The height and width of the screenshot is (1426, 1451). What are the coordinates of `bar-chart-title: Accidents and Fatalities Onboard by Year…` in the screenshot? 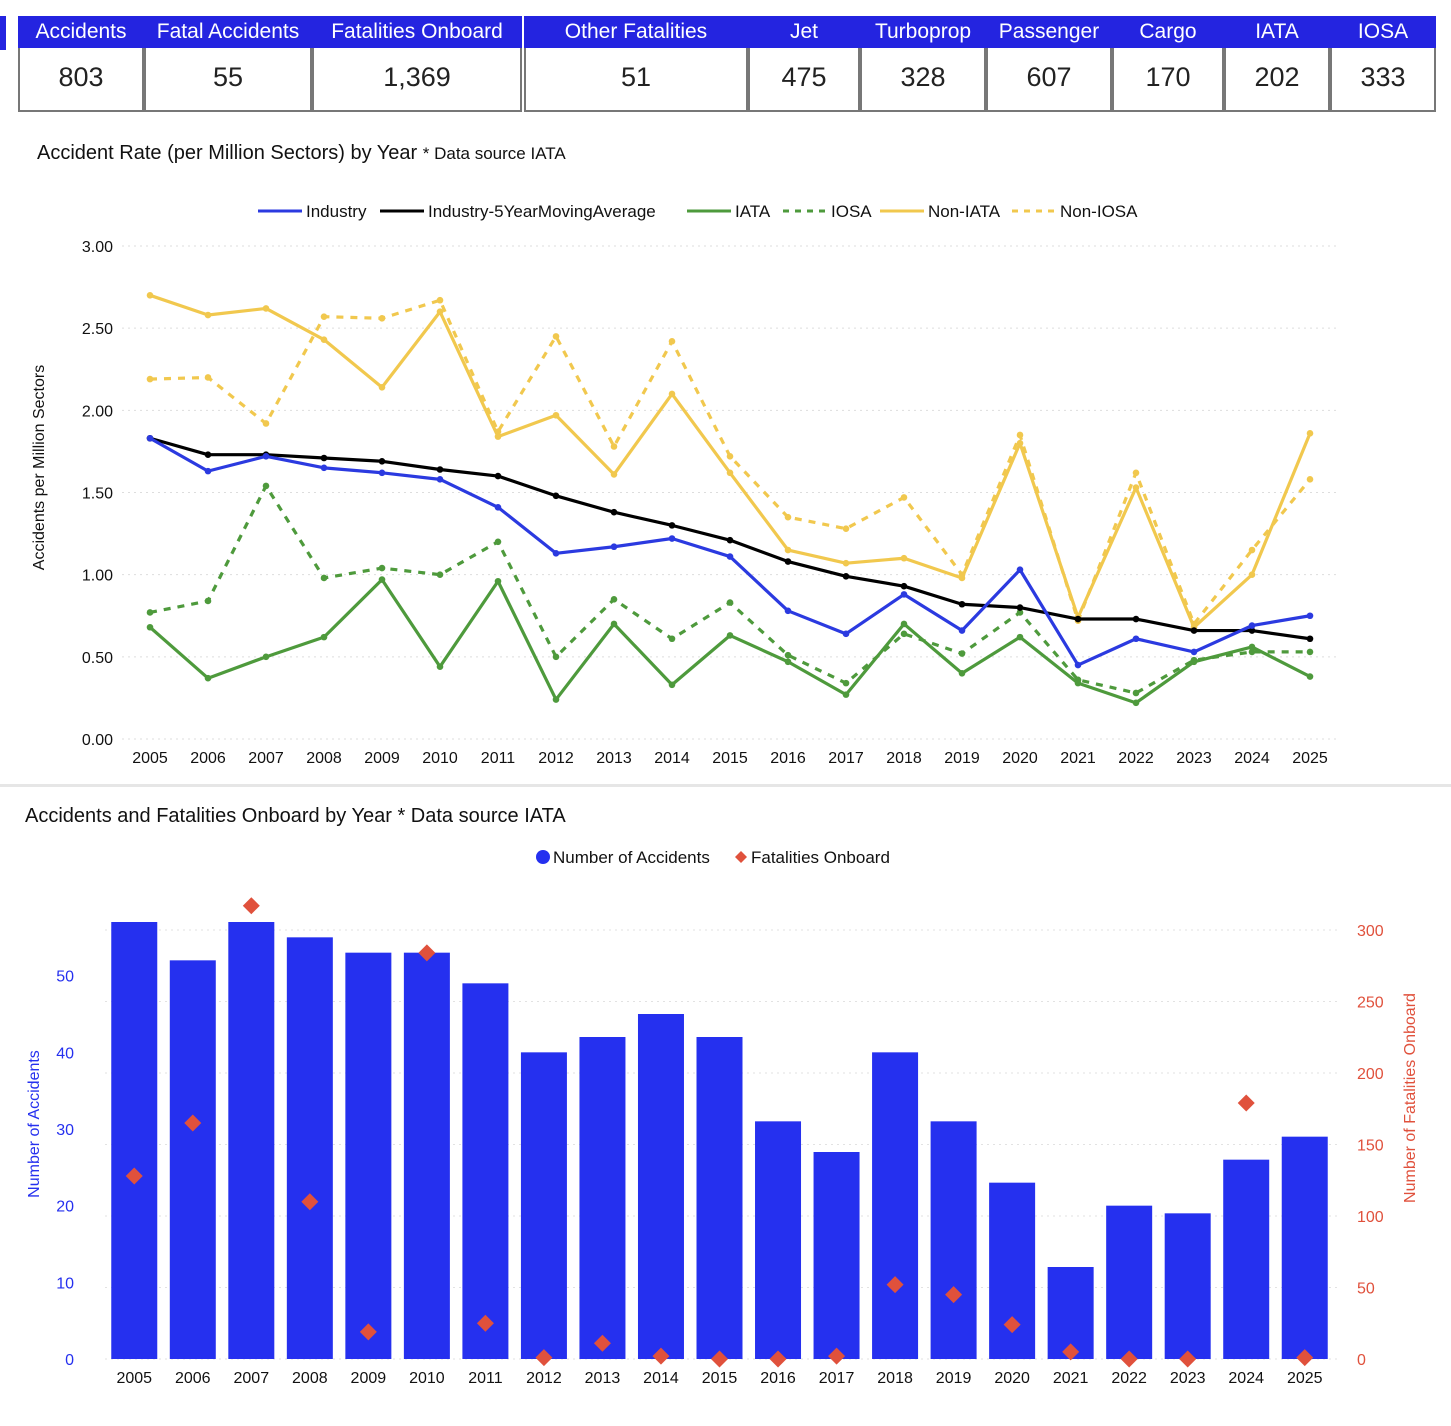 It's located at (295, 816).